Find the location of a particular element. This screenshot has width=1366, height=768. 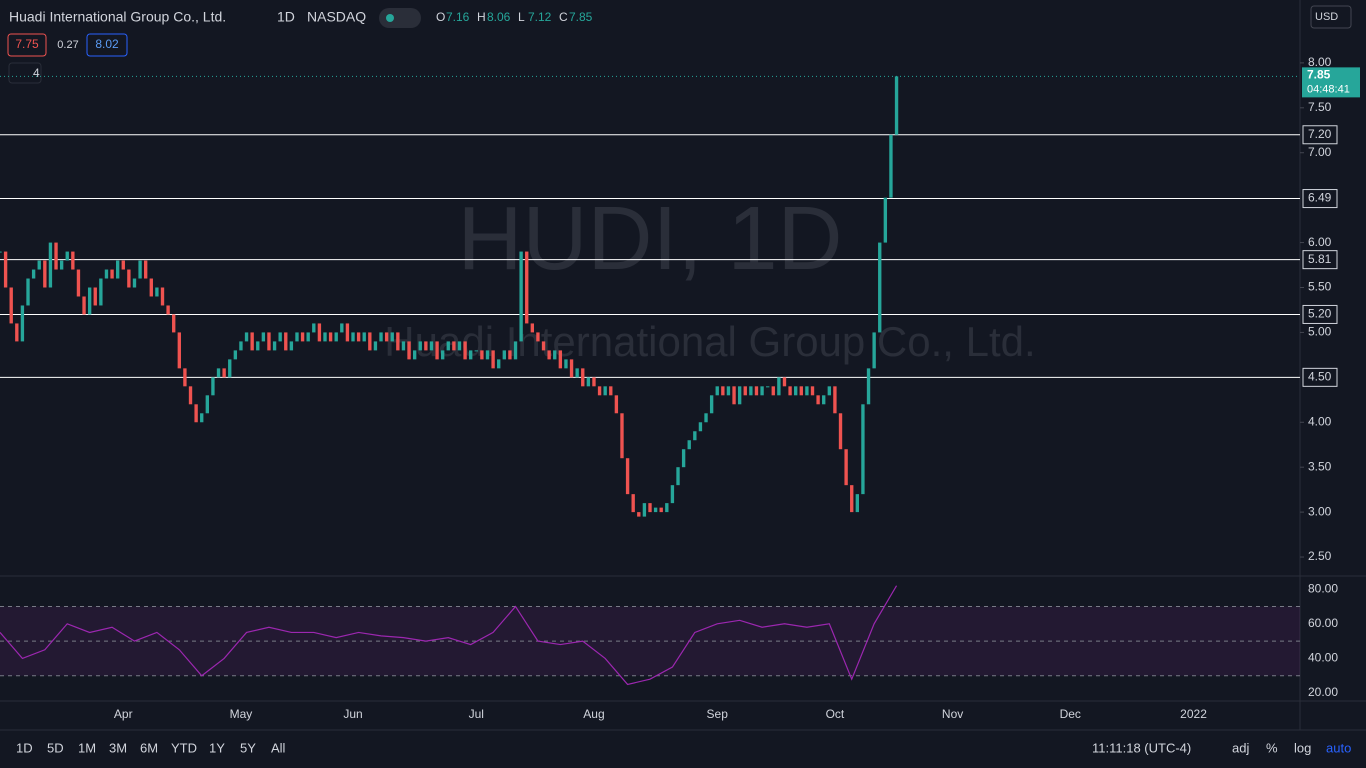

rsi-line is located at coordinates (449, 635).